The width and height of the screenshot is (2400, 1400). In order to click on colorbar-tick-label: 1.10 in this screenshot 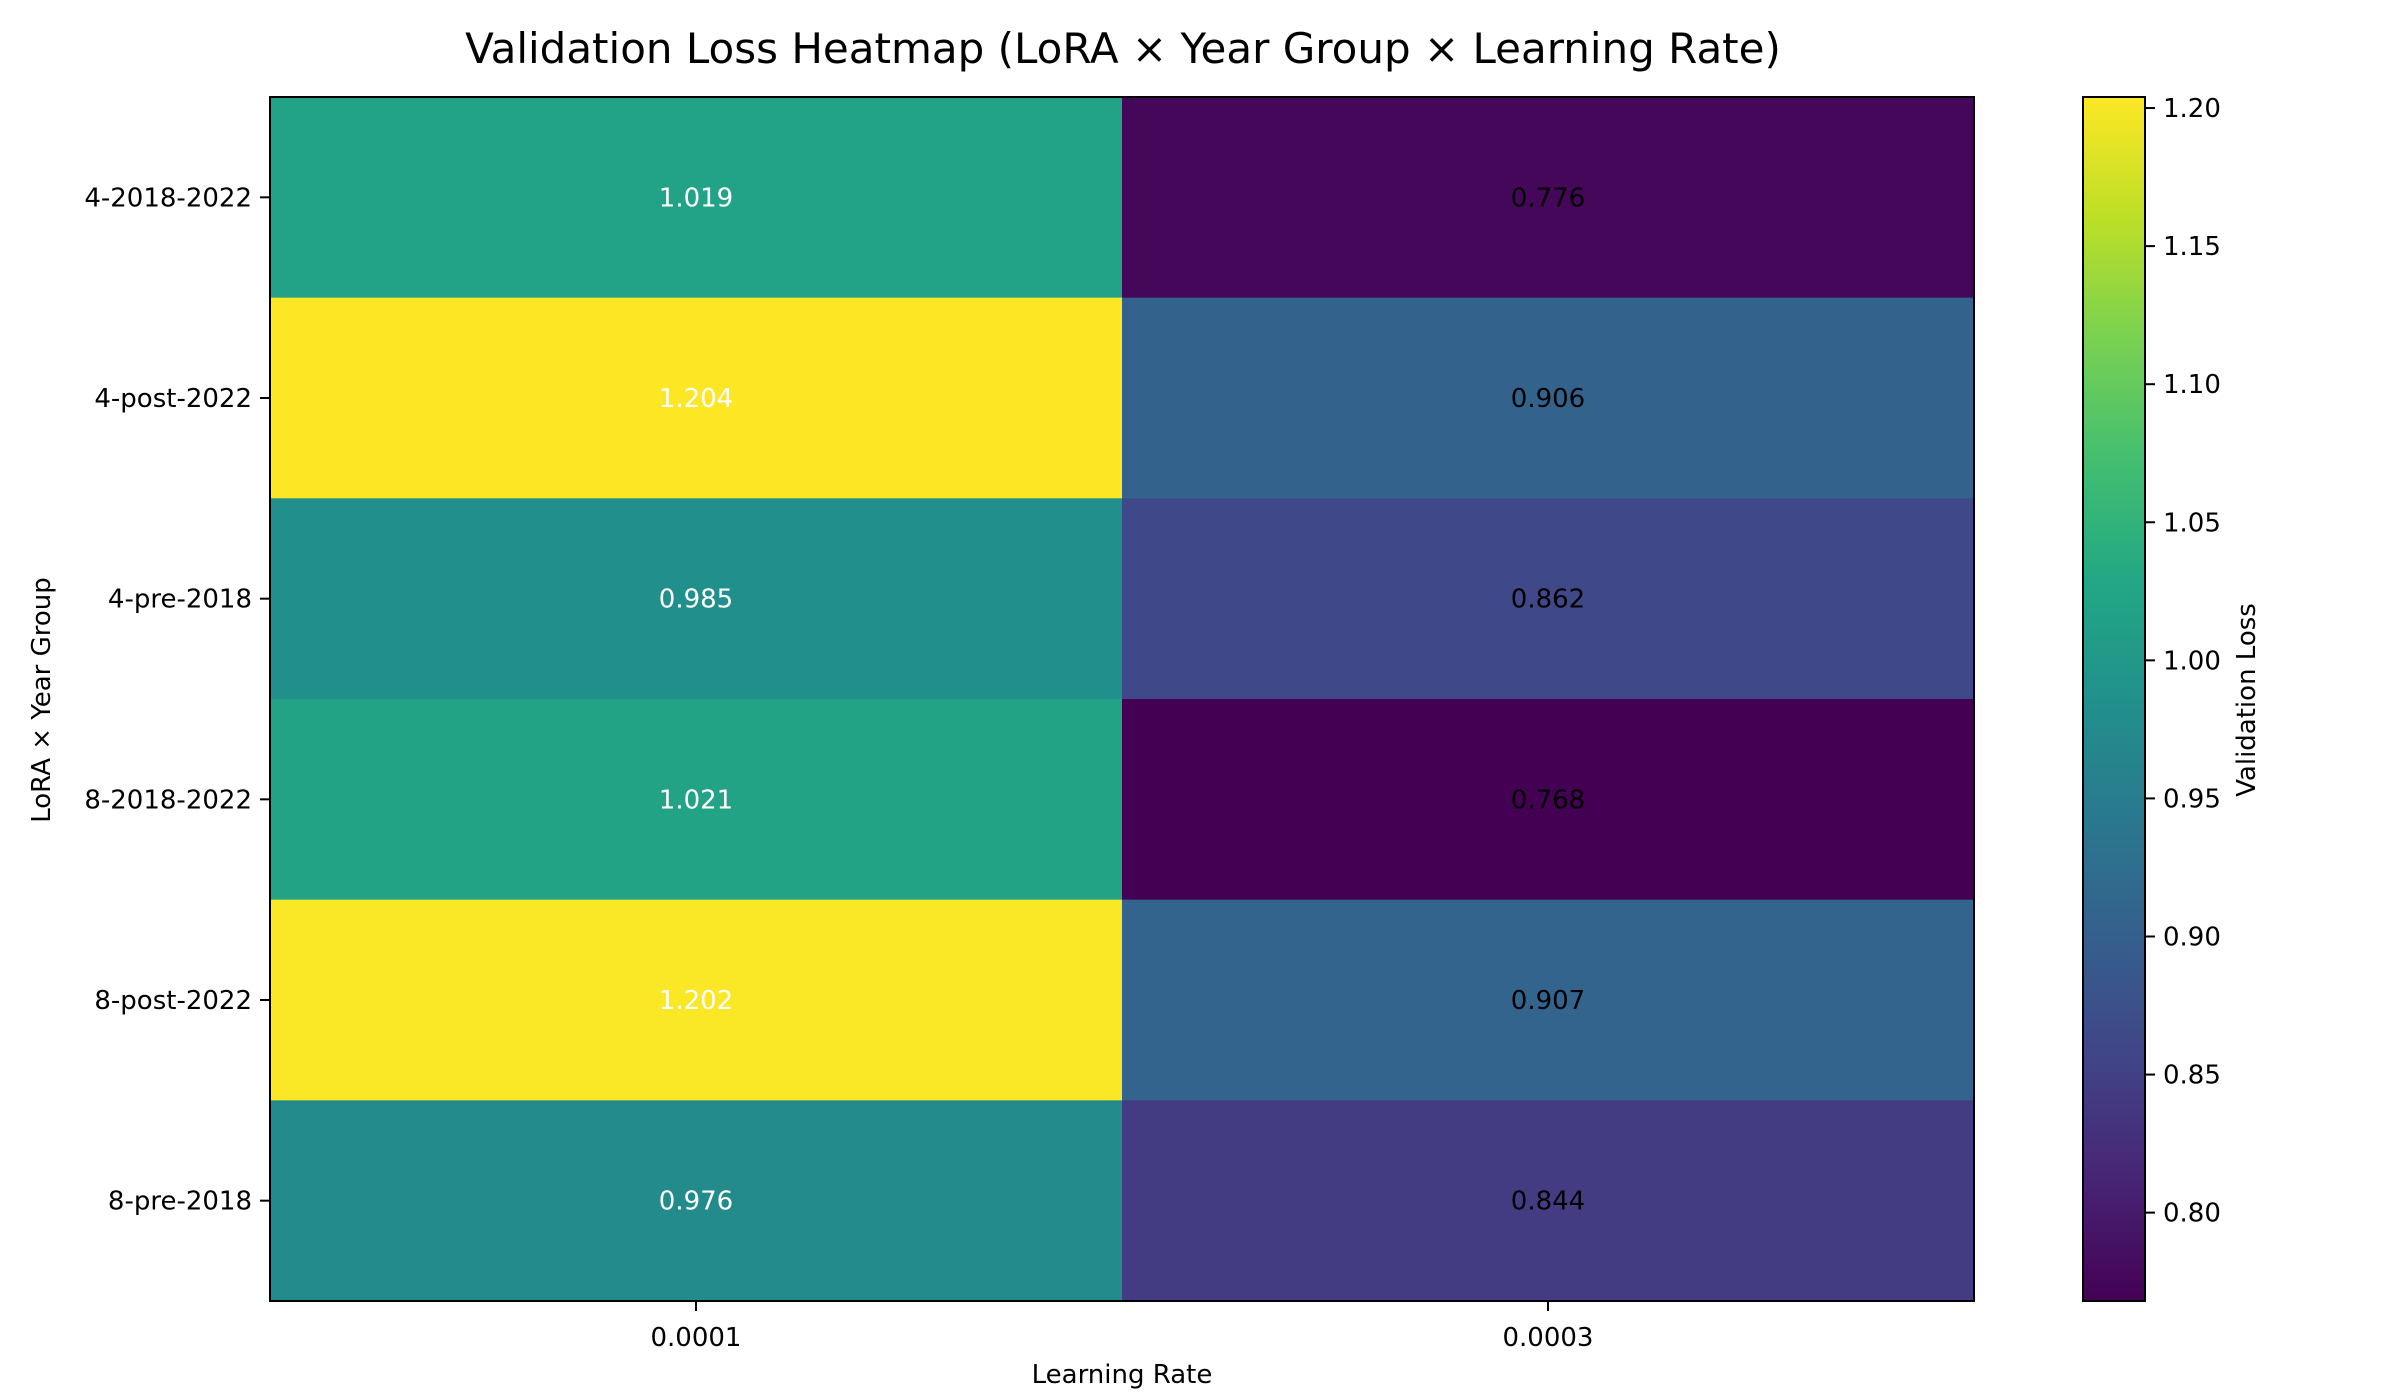, I will do `click(2192, 385)`.